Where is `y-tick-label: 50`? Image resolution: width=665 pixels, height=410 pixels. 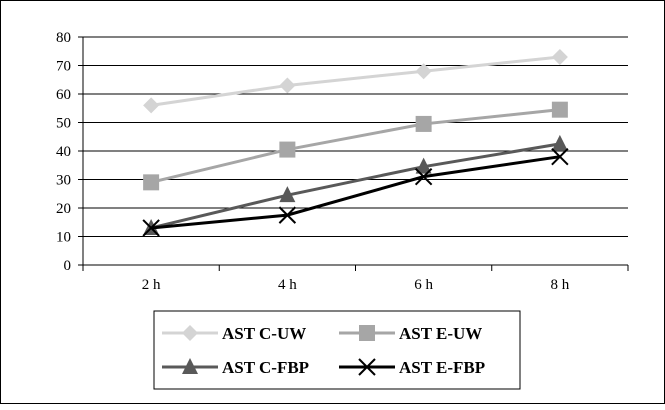
y-tick-label: 50 is located at coordinates (63, 124).